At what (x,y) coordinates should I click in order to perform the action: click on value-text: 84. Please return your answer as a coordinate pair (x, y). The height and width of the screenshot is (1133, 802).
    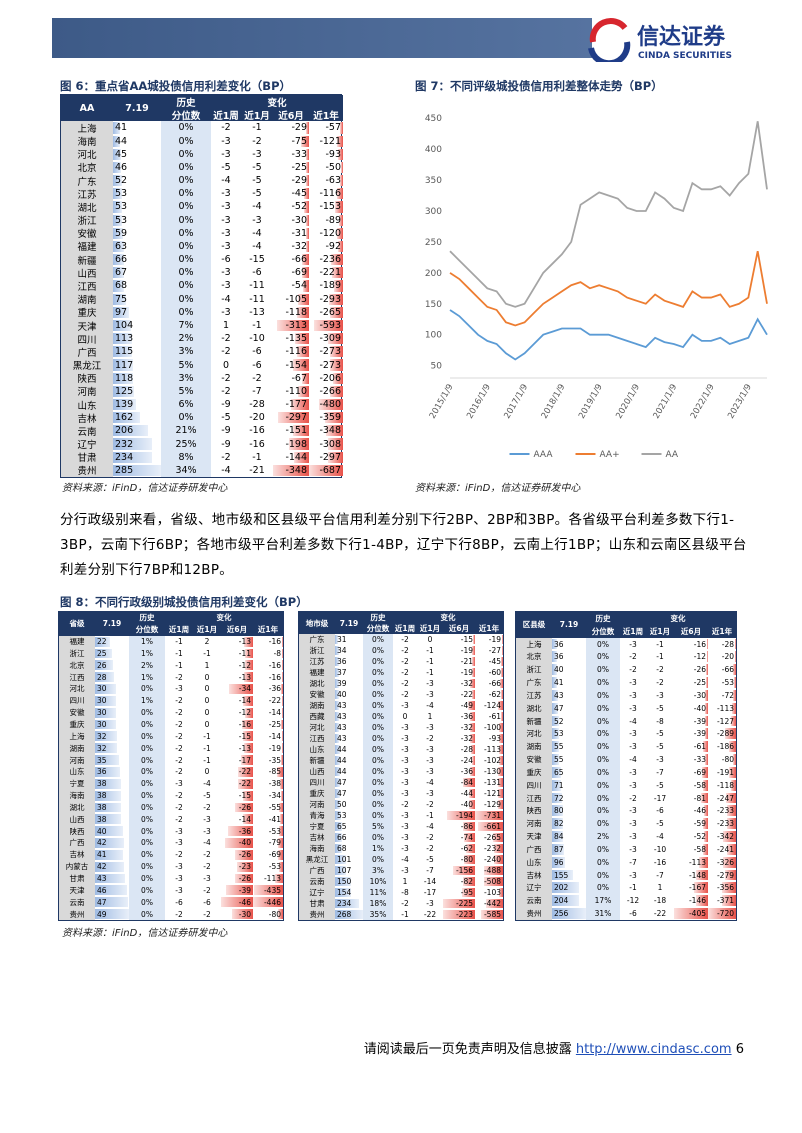
    Looking at the image, I should click on (559, 837).